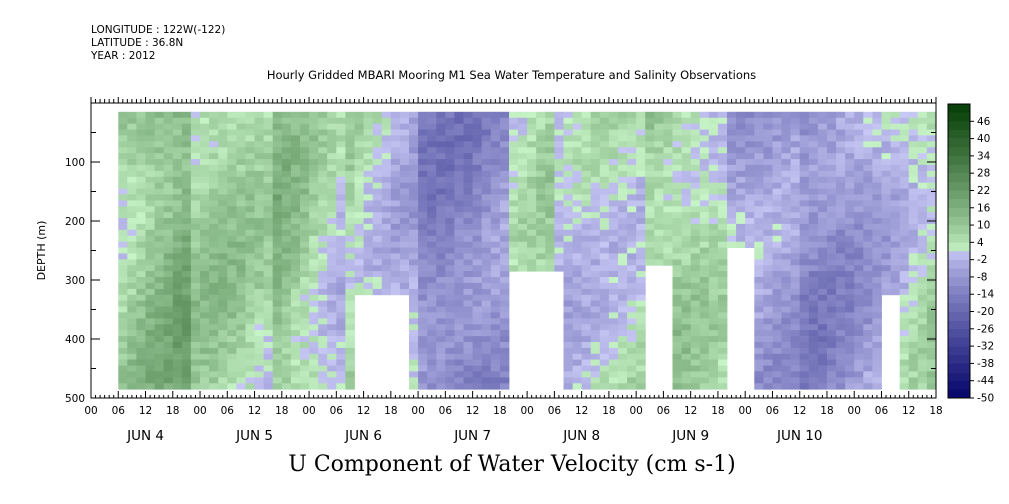 This screenshot has height=504, width=1009. I want to click on colorbar-label: -50, so click(985, 399).